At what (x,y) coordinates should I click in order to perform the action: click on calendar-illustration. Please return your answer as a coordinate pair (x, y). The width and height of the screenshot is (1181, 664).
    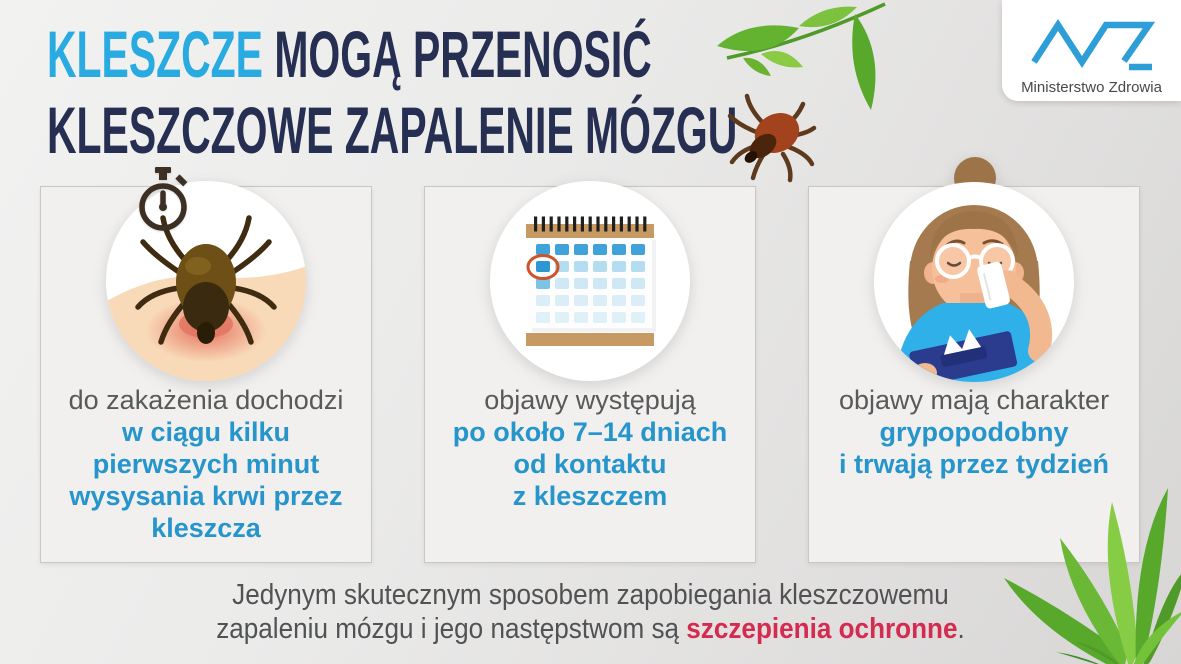
    Looking at the image, I should click on (590, 281).